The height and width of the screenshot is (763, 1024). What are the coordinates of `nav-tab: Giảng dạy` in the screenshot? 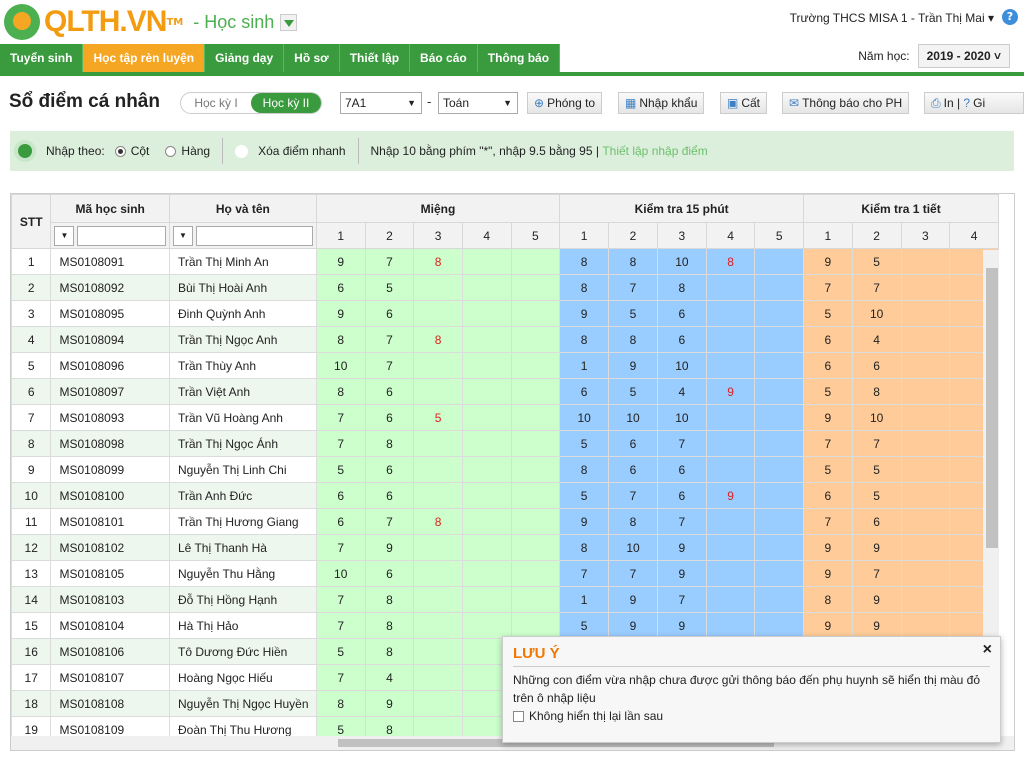 It's located at (245, 58).